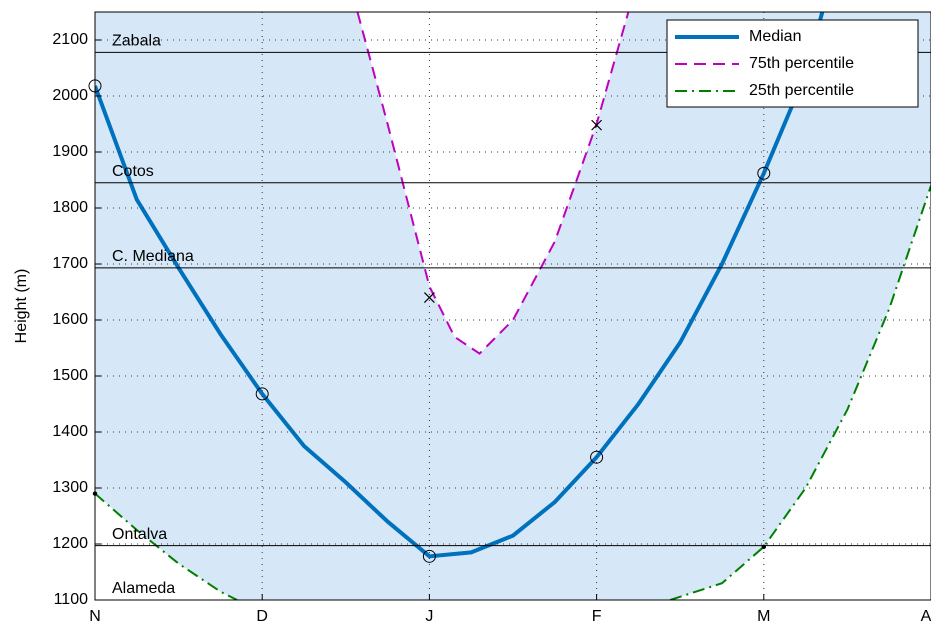  Describe the element at coordinates (71, 599) in the screenshot. I see `y-tick-label: 1100` at that location.